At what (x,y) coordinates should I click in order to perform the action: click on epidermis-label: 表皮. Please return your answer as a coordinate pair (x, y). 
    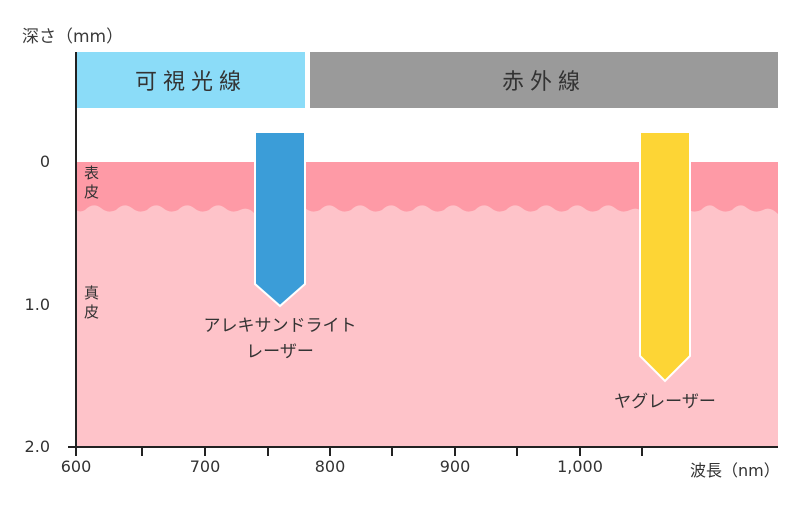
    Looking at the image, I should click on (92, 182).